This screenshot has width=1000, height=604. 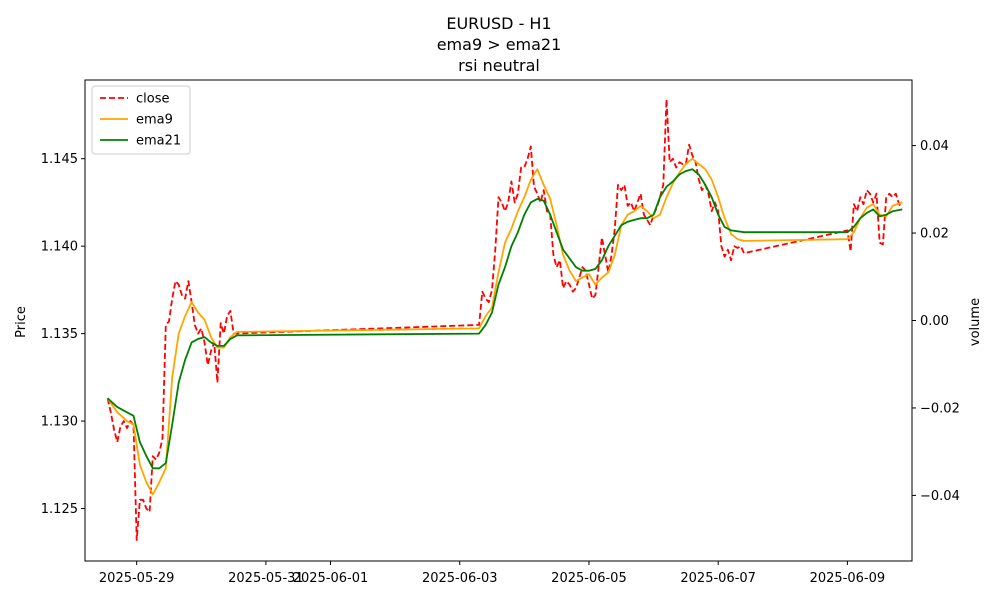 I want to click on y-tick-label: 1.135, so click(x=59, y=334).